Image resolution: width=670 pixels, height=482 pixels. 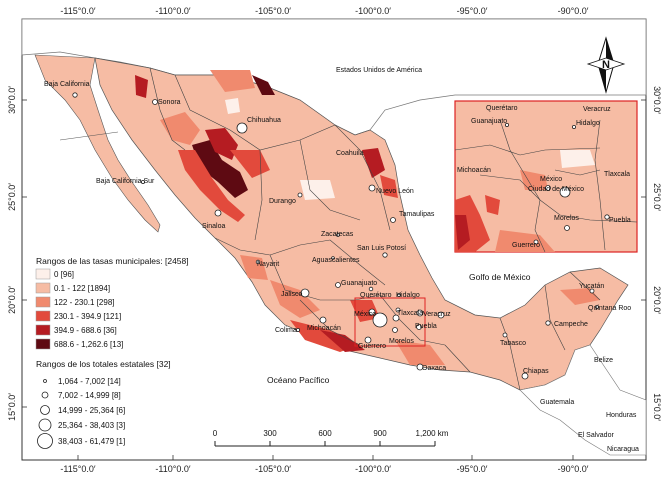 I want to click on left-tick: 25°0.0′, so click(x=12, y=197).